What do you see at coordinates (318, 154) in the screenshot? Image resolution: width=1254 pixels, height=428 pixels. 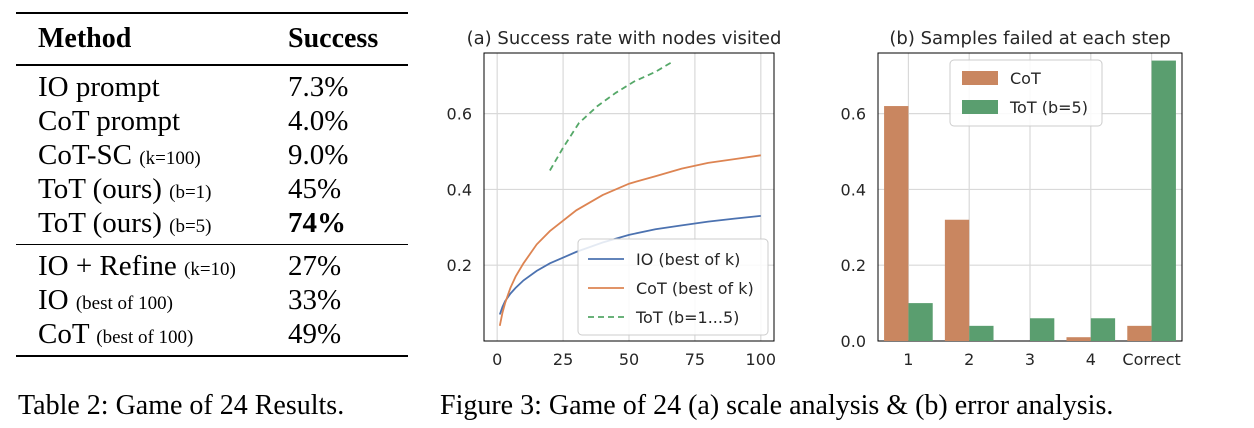 I see `cell-success: 9.0%` at bounding box center [318, 154].